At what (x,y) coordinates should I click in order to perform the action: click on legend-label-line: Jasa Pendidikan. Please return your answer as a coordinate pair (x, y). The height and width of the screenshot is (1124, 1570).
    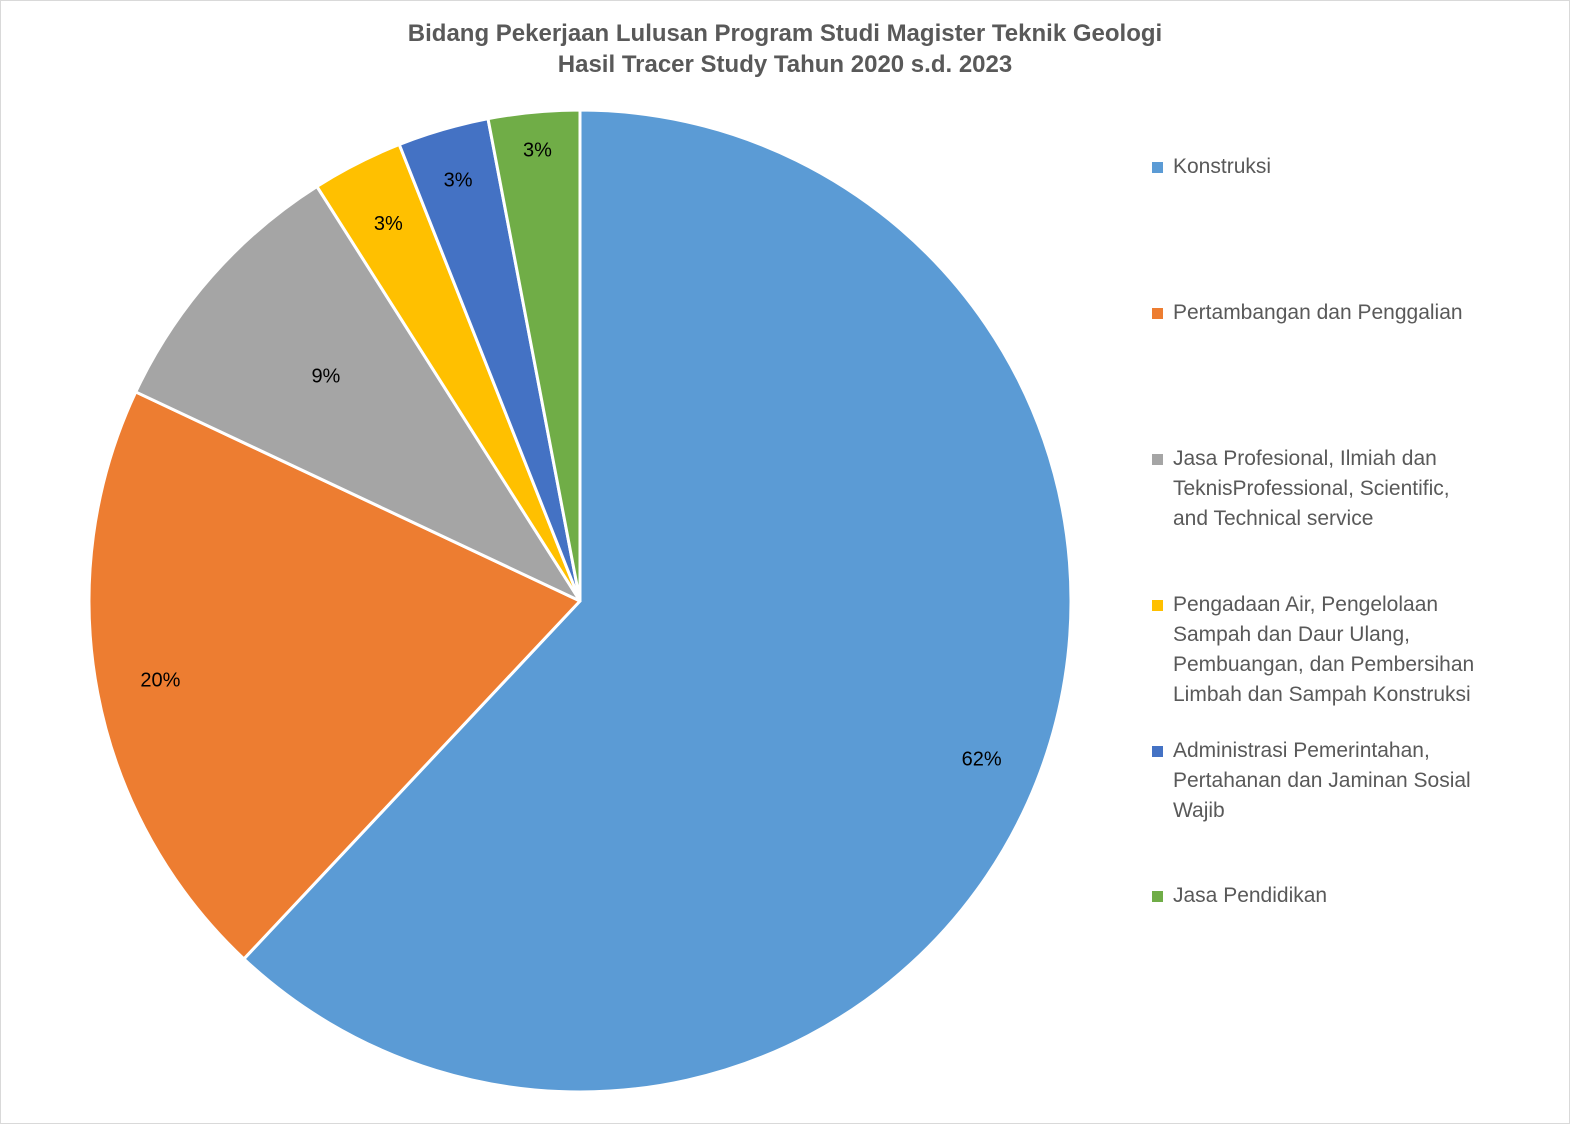
    Looking at the image, I should click on (1250, 895).